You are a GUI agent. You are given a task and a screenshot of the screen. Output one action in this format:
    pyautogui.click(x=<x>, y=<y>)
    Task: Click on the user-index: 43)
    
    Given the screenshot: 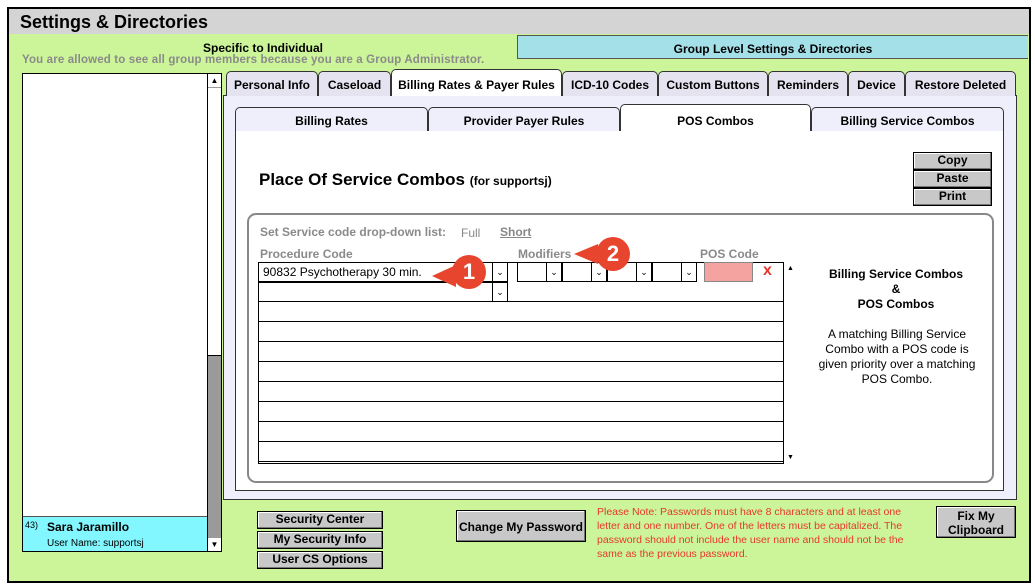 What is the action you would take?
    pyautogui.click(x=32, y=525)
    